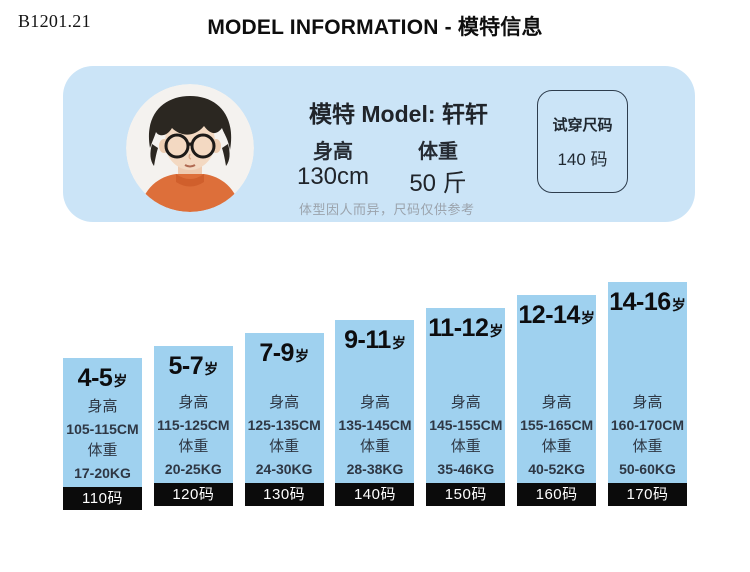 The height and width of the screenshot is (572, 750). I want to click on boy-avatar-illustration, so click(190, 148).